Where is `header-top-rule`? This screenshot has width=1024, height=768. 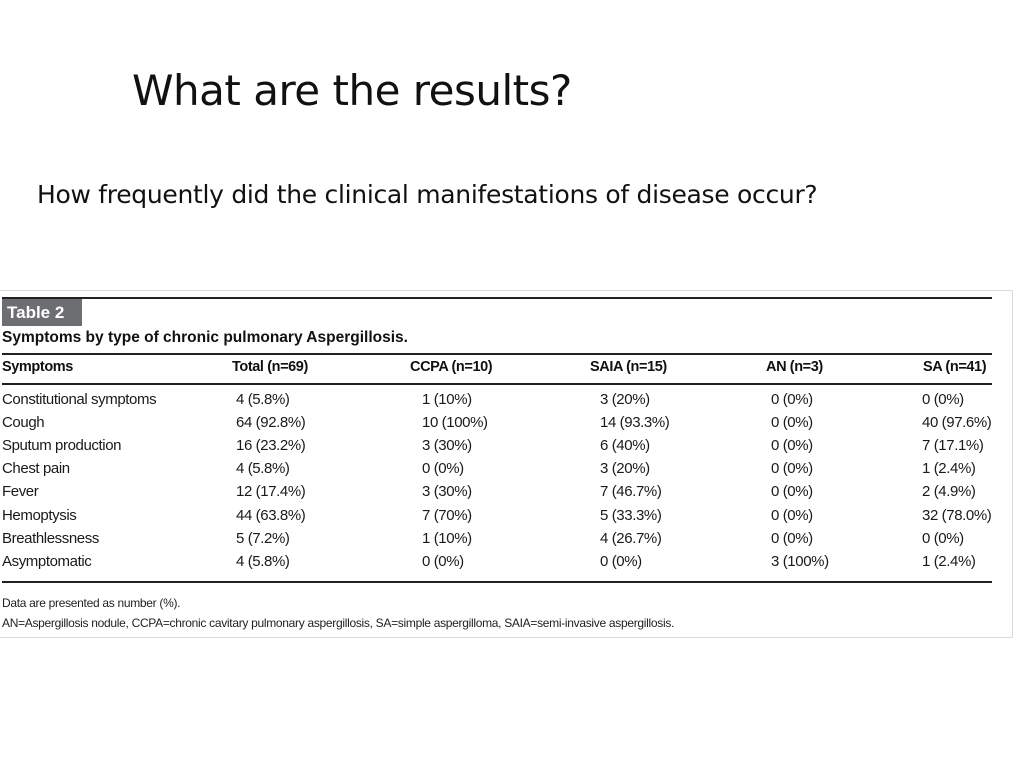 header-top-rule is located at coordinates (497, 354).